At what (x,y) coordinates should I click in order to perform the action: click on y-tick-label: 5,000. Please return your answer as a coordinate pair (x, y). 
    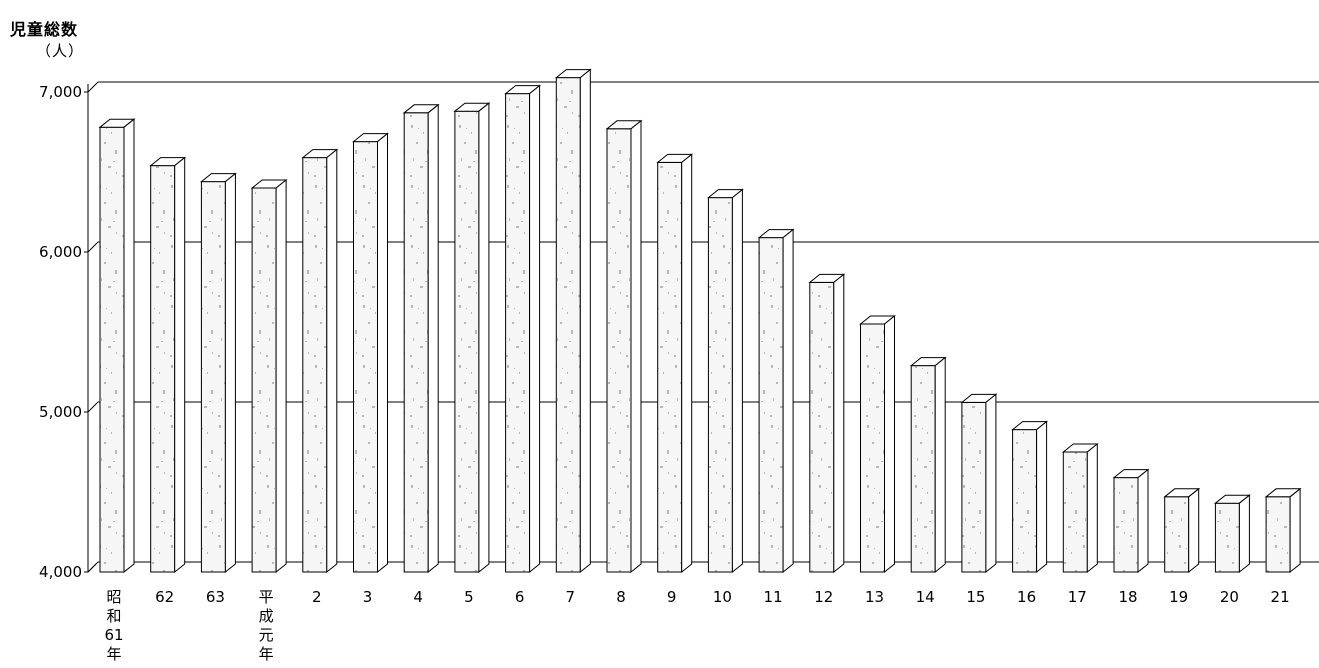
    Looking at the image, I should click on (60, 412).